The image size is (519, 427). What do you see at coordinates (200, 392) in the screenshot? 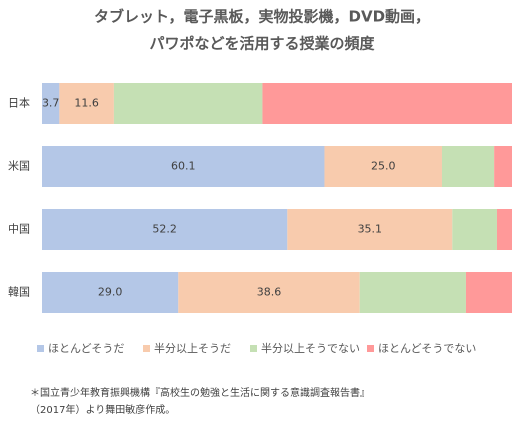
I see `note: ＊国立青少年教育振興機構『高校生の勉強と生活に関する意識調査報告書』` at bounding box center [200, 392].